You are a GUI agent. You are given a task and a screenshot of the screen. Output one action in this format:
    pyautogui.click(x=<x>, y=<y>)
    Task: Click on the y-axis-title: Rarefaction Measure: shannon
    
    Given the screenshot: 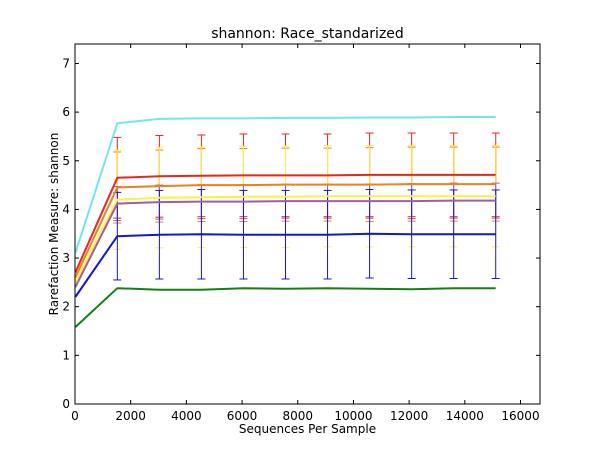 What is the action you would take?
    pyautogui.click(x=54, y=224)
    